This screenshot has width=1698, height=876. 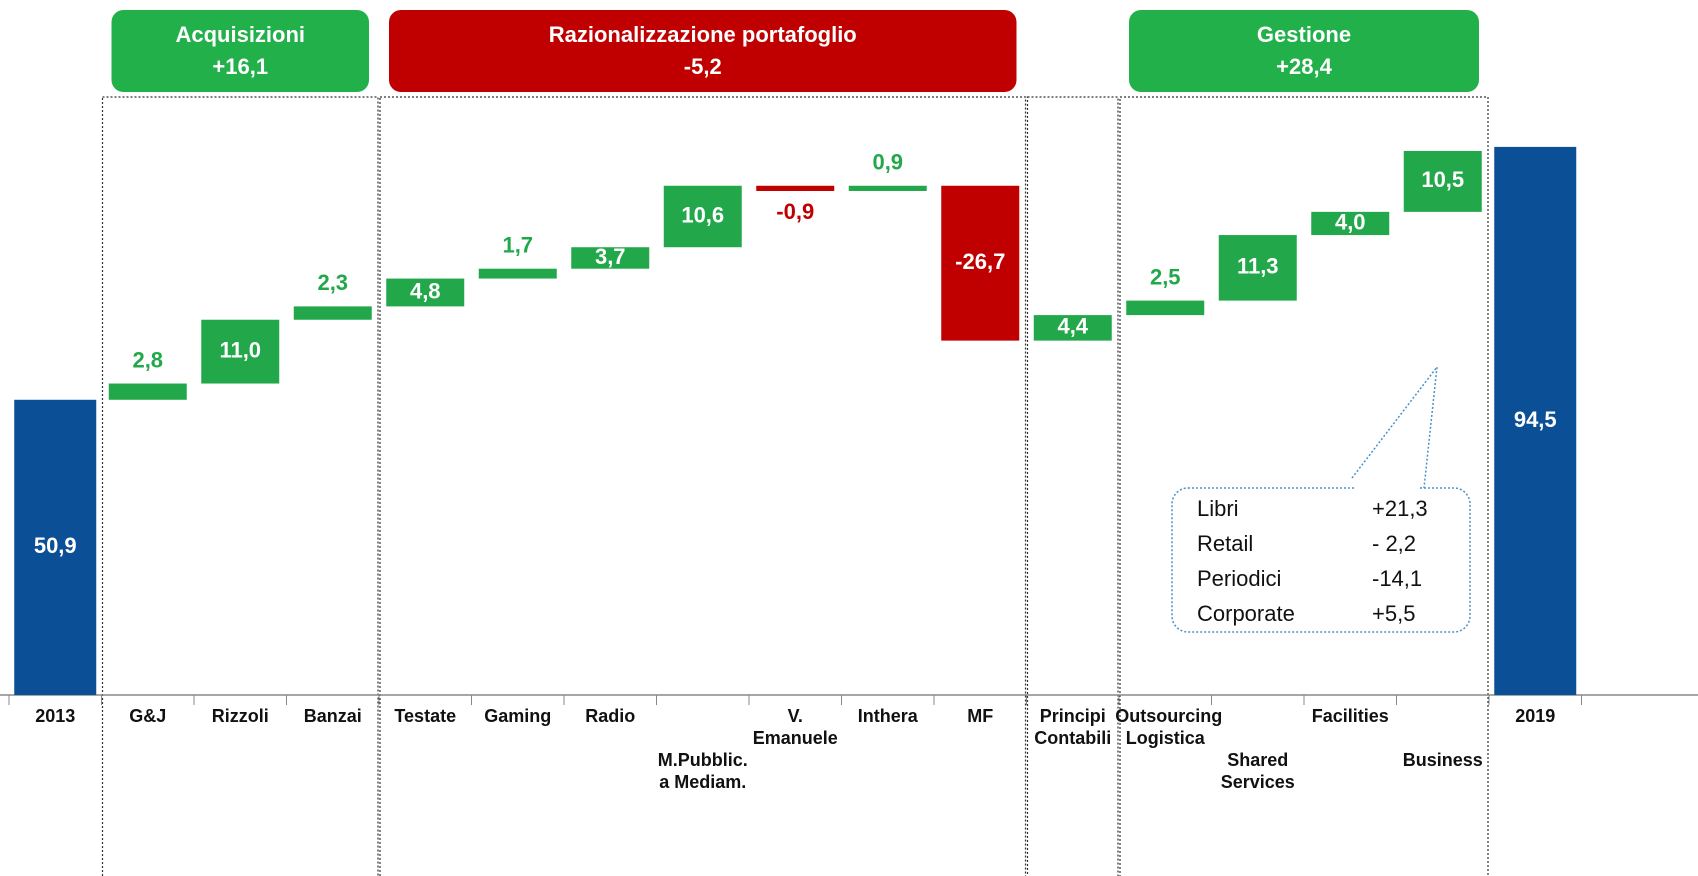 What do you see at coordinates (518, 716) in the screenshot?
I see `x-tick-label: Gaming` at bounding box center [518, 716].